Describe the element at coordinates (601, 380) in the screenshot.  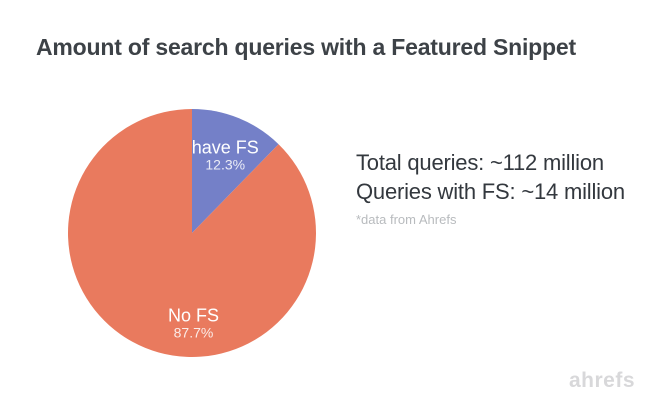
I see `ahrefs-watermark: ahrefs` at that location.